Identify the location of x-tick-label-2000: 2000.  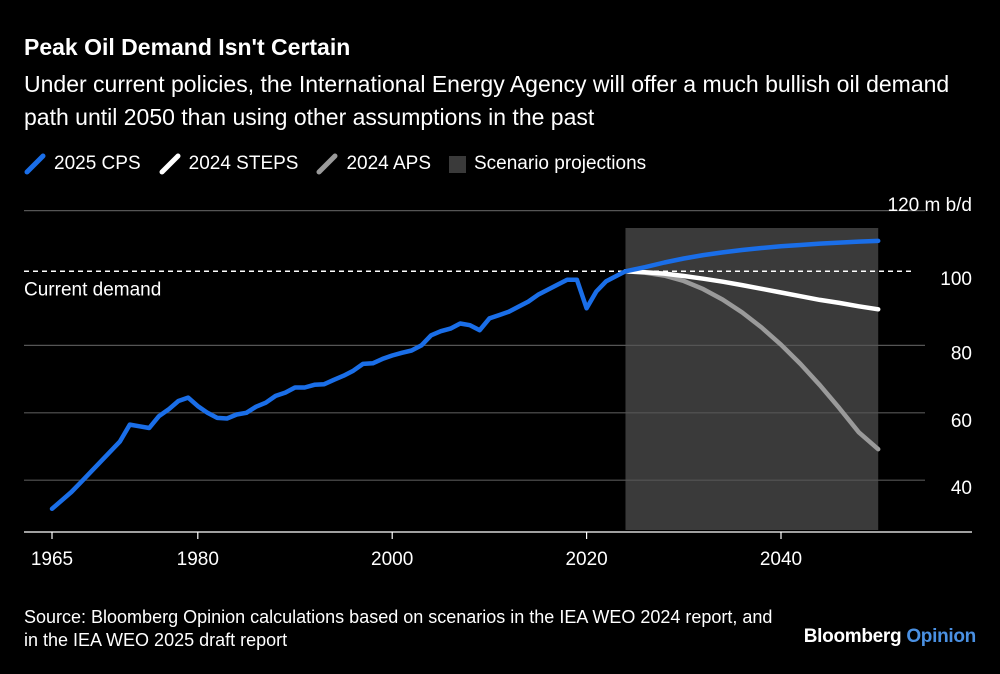
(392, 559).